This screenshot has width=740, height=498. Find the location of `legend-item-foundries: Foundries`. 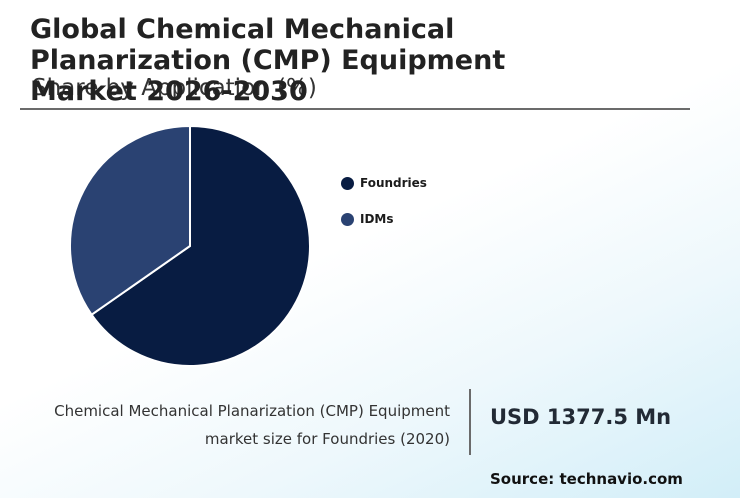

legend-item-foundries: Foundries is located at coordinates (384, 183).